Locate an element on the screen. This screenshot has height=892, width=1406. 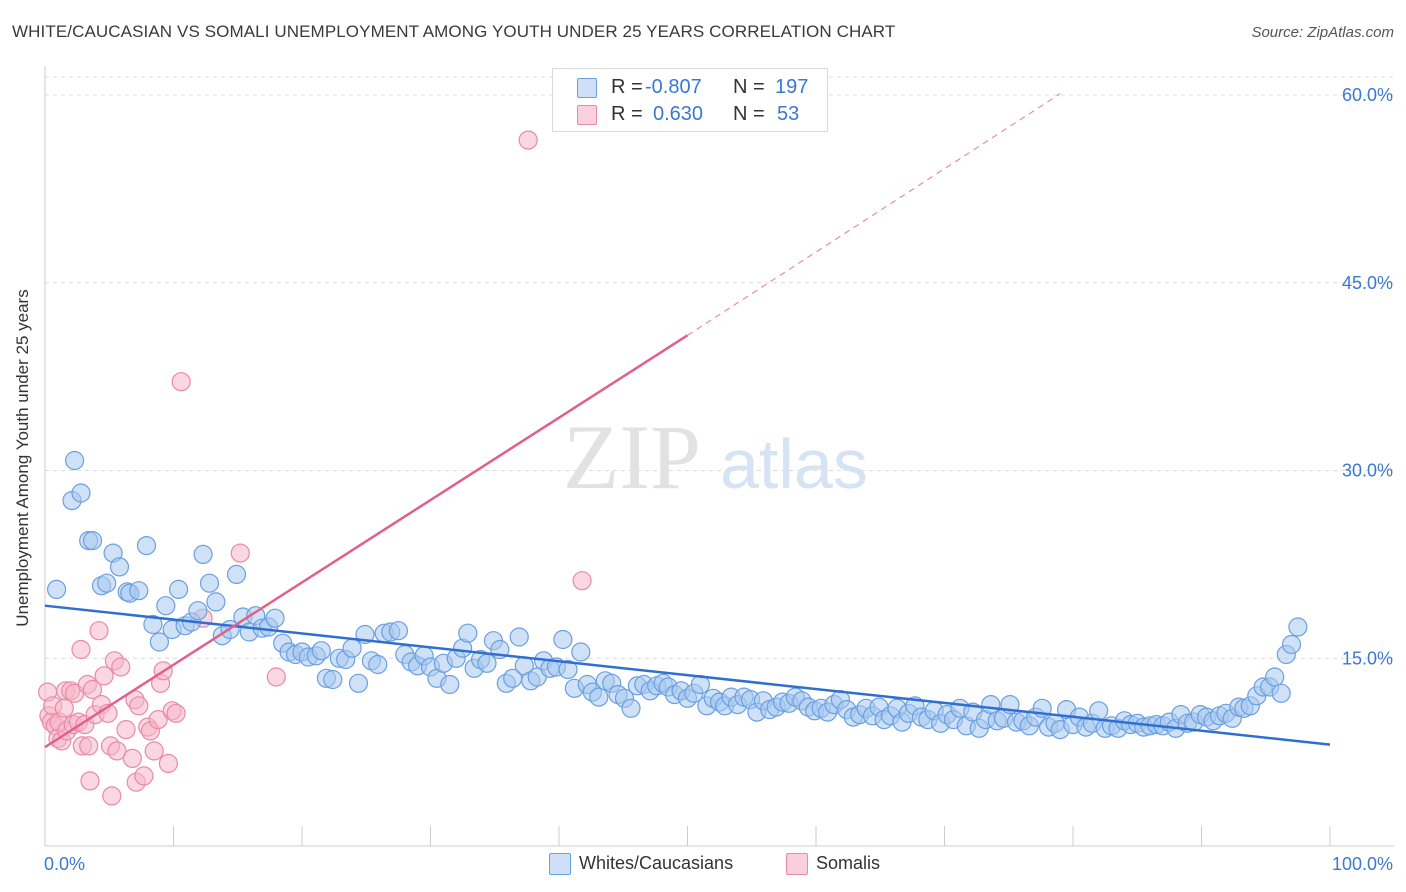
y-tick-label: 60.0% is located at coordinates (1367, 95).